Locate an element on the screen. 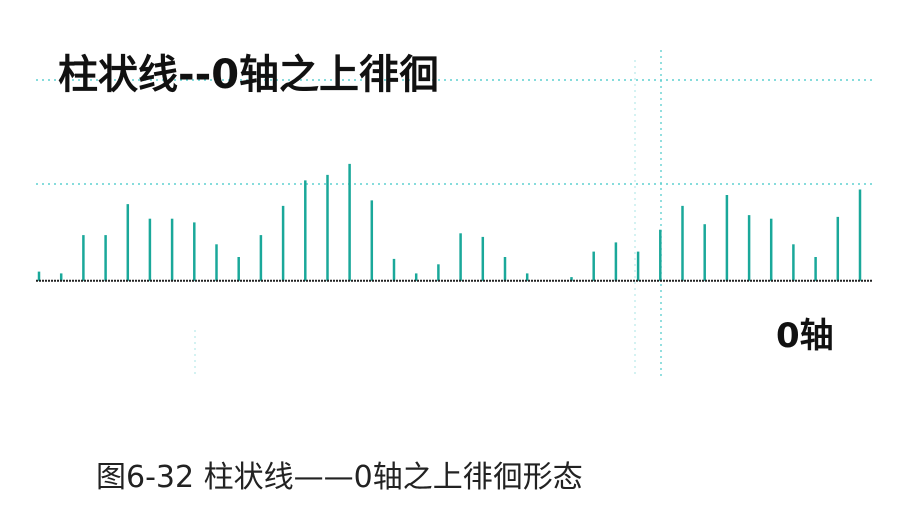  zero-axis-label: 0轴 is located at coordinates (805, 336).